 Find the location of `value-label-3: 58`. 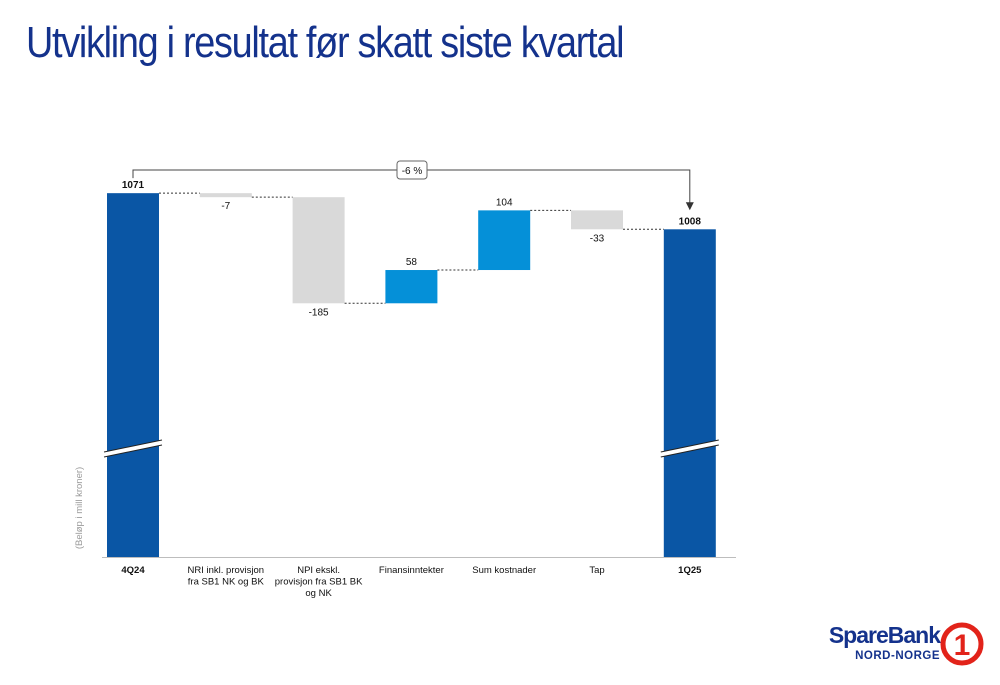

value-label-3: 58 is located at coordinates (412, 262).